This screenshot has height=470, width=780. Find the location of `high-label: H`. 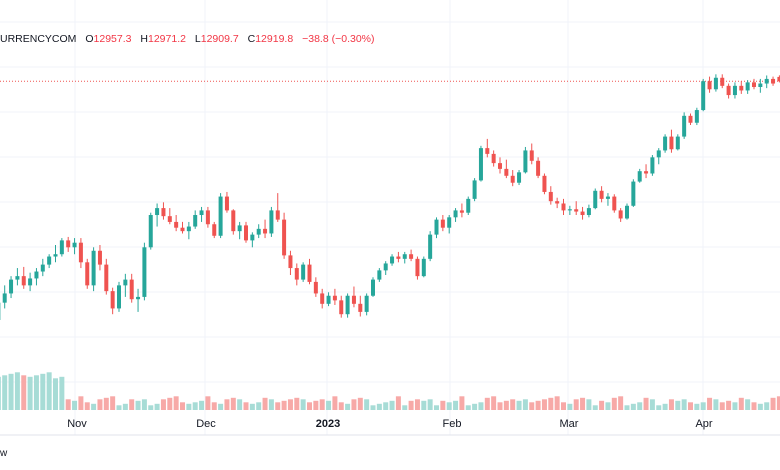

high-label: H is located at coordinates (144, 39).